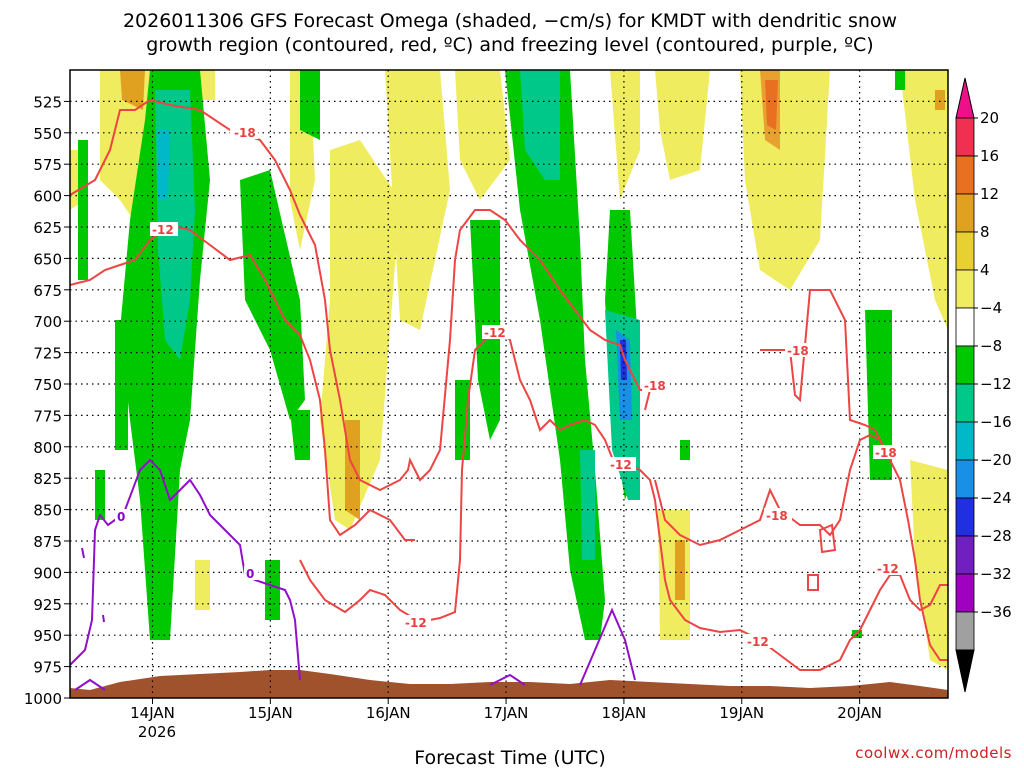 Image resolution: width=1024 pixels, height=768 pixels. I want to click on y-tick-label: 525, so click(47, 102).